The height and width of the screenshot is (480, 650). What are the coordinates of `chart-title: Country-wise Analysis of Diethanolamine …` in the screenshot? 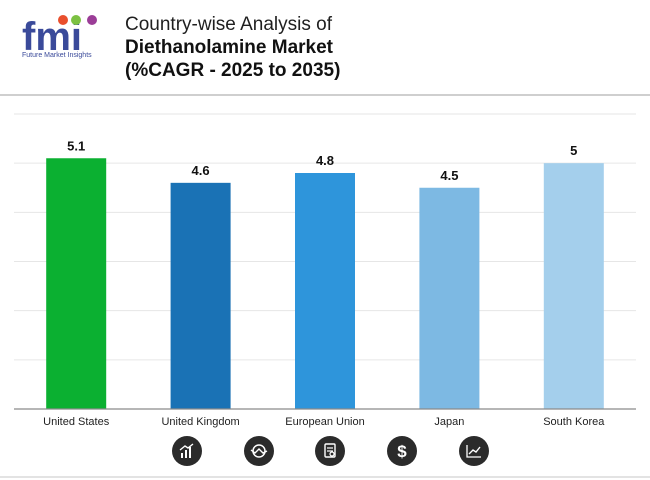 It's located at (232, 47).